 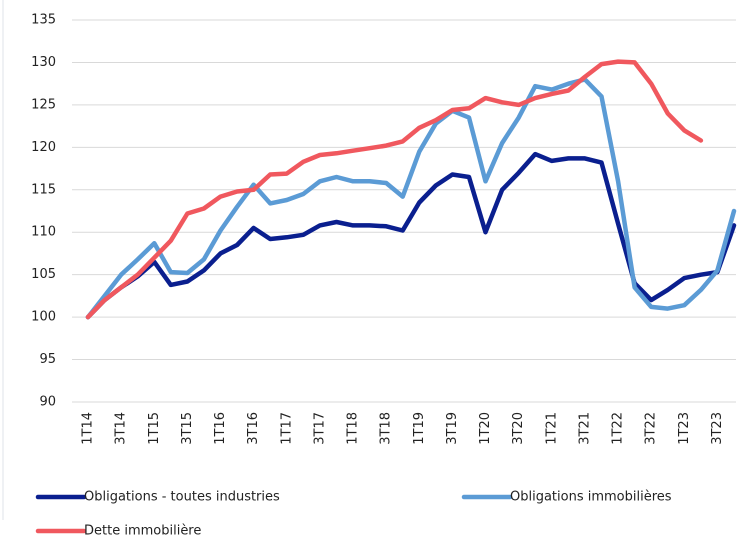 I want to click on y-tick-label: 125, so click(x=43, y=104).